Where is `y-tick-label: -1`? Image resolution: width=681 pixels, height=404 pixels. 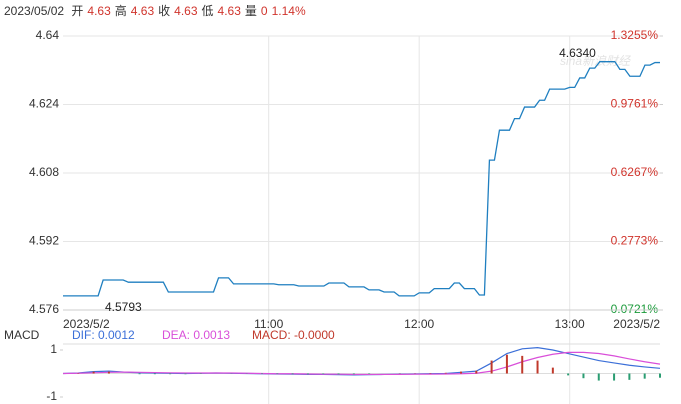 y-tick-label: -1 is located at coordinates (51, 396).